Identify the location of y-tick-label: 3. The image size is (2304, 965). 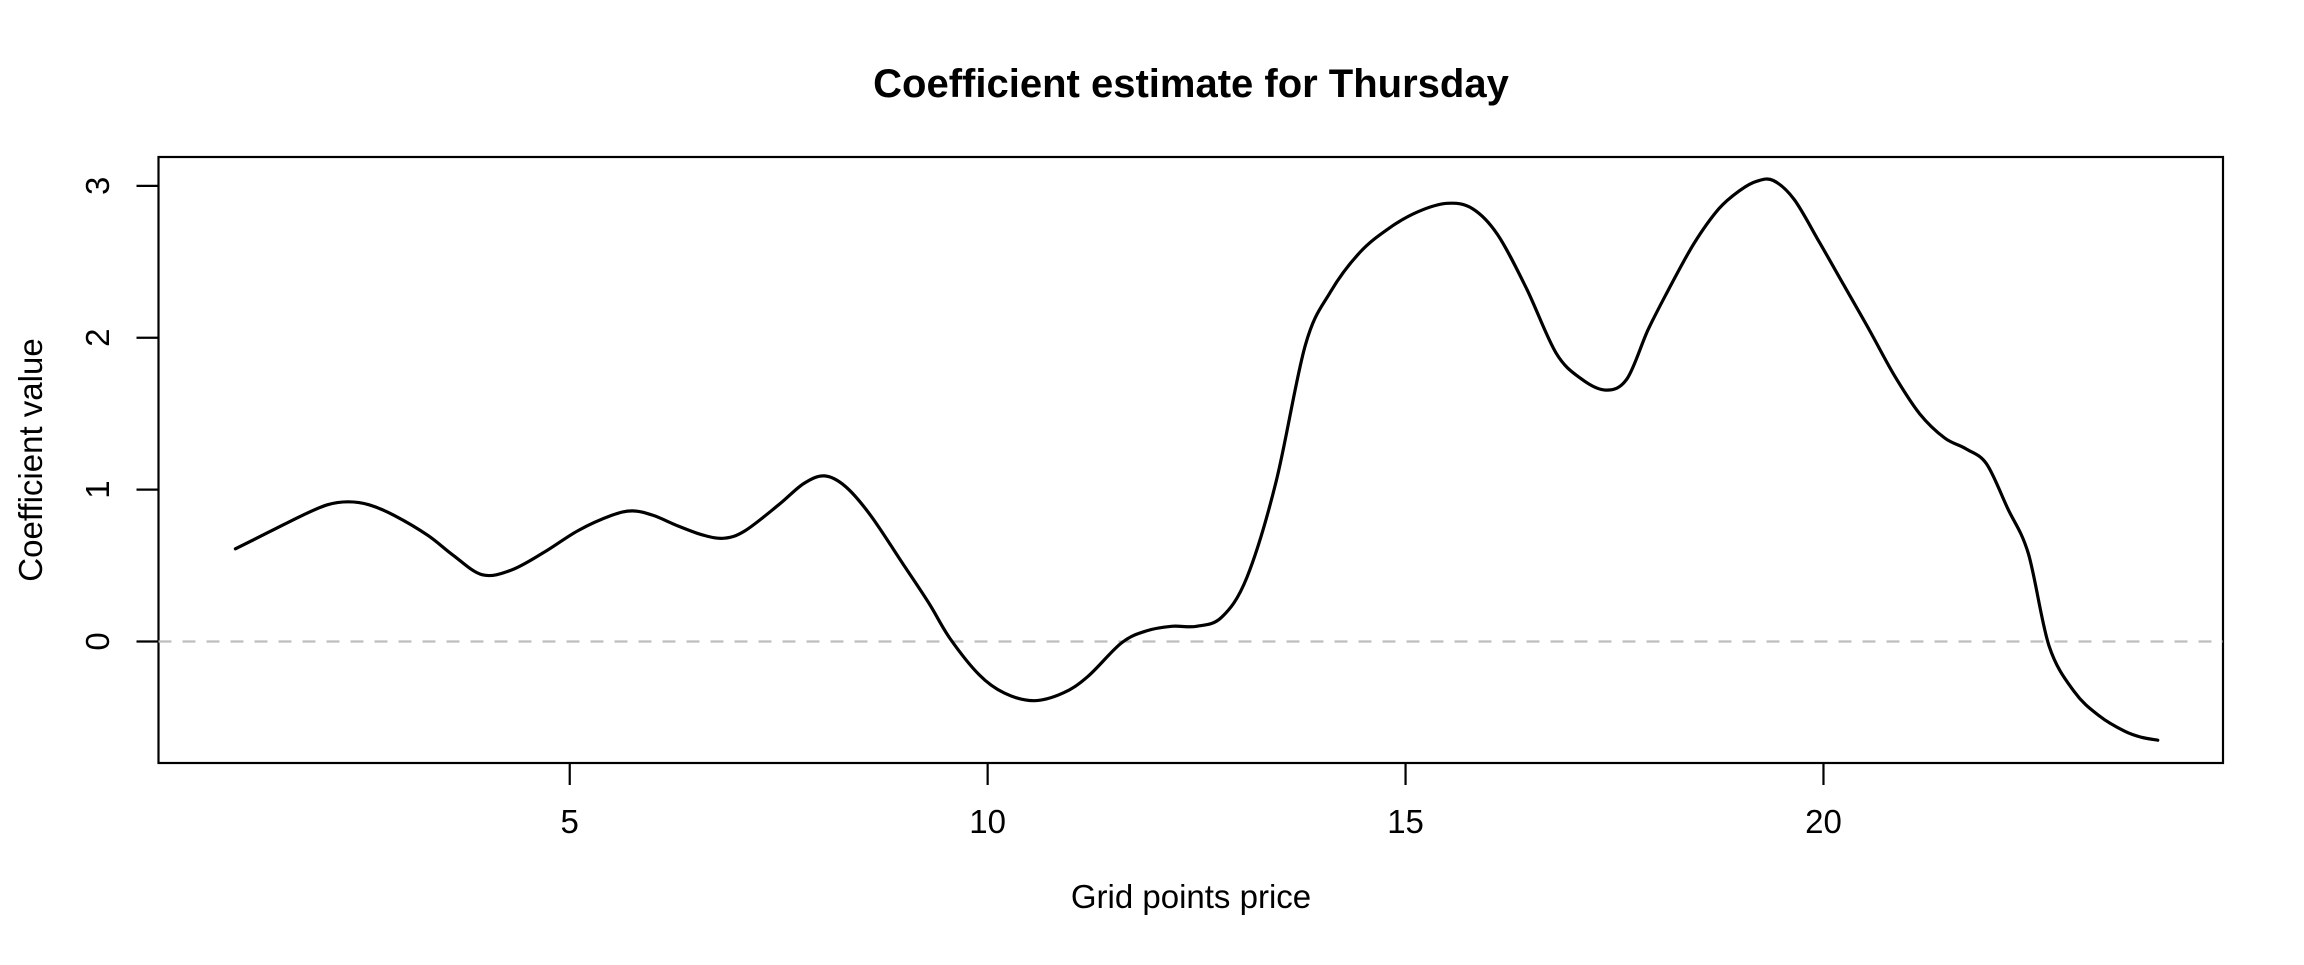
(97, 186).